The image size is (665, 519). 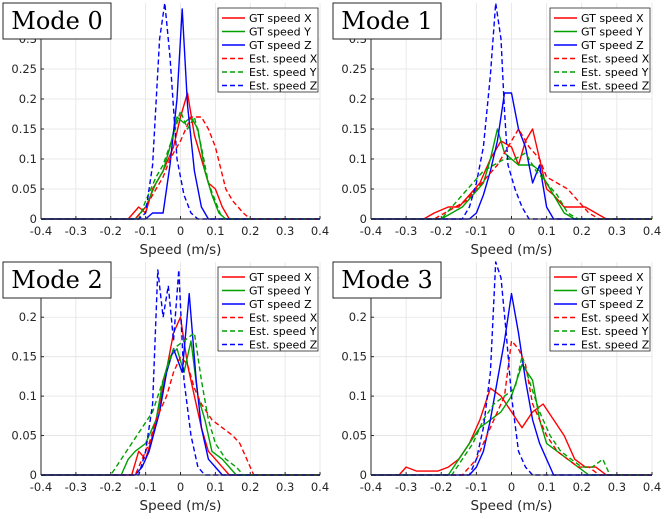 I want to click on mode-title: Mode 3, so click(x=387, y=280).